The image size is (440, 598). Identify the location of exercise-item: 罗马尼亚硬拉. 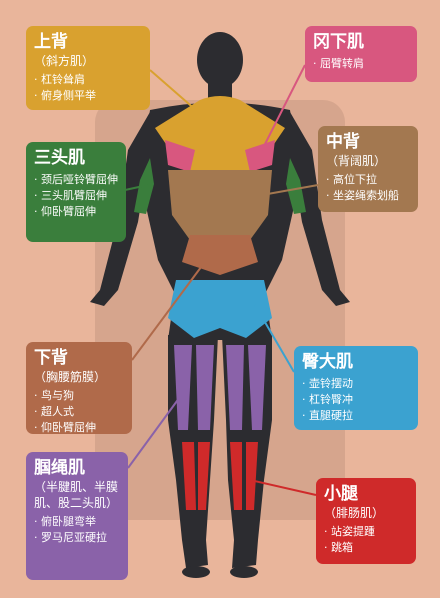
(77, 538).